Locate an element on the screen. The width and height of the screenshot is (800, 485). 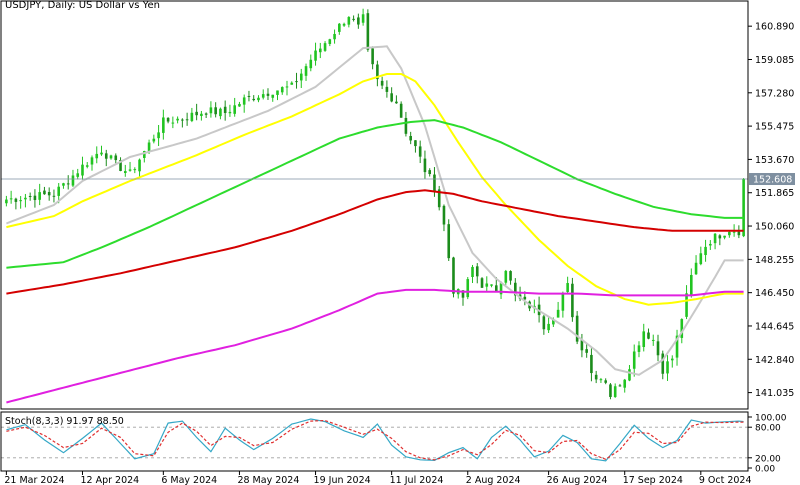
y-tick-label: 157.280 is located at coordinates (774, 93).